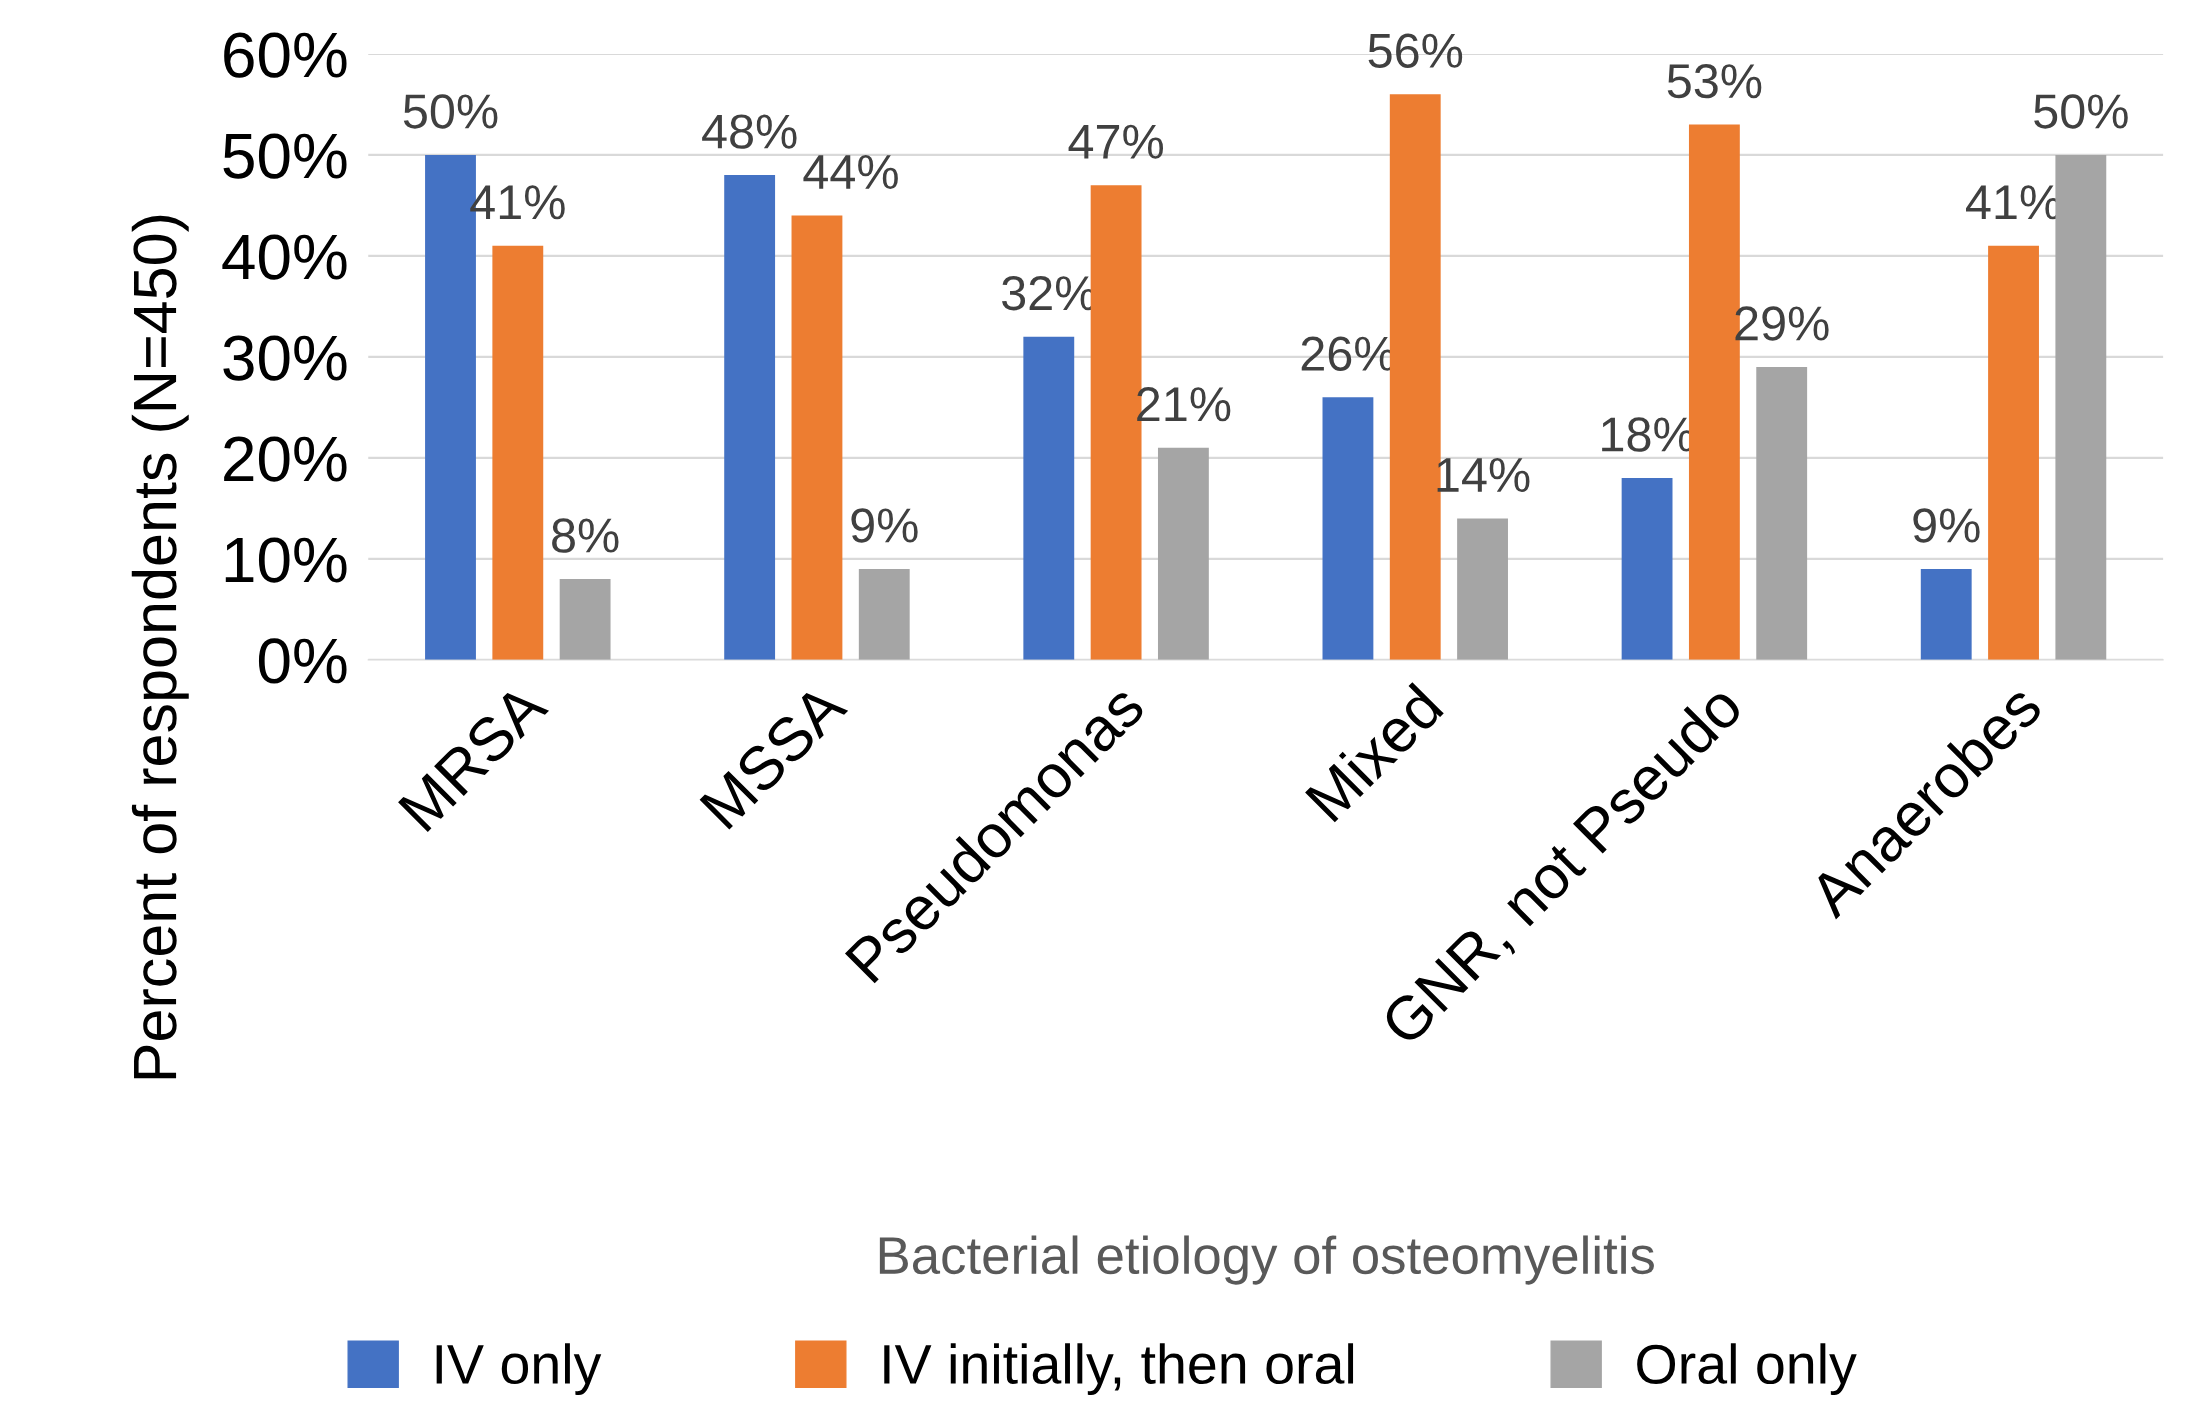 The image size is (2205, 1419). What do you see at coordinates (285, 55) in the screenshot?
I see `y-tick-label: 60%` at bounding box center [285, 55].